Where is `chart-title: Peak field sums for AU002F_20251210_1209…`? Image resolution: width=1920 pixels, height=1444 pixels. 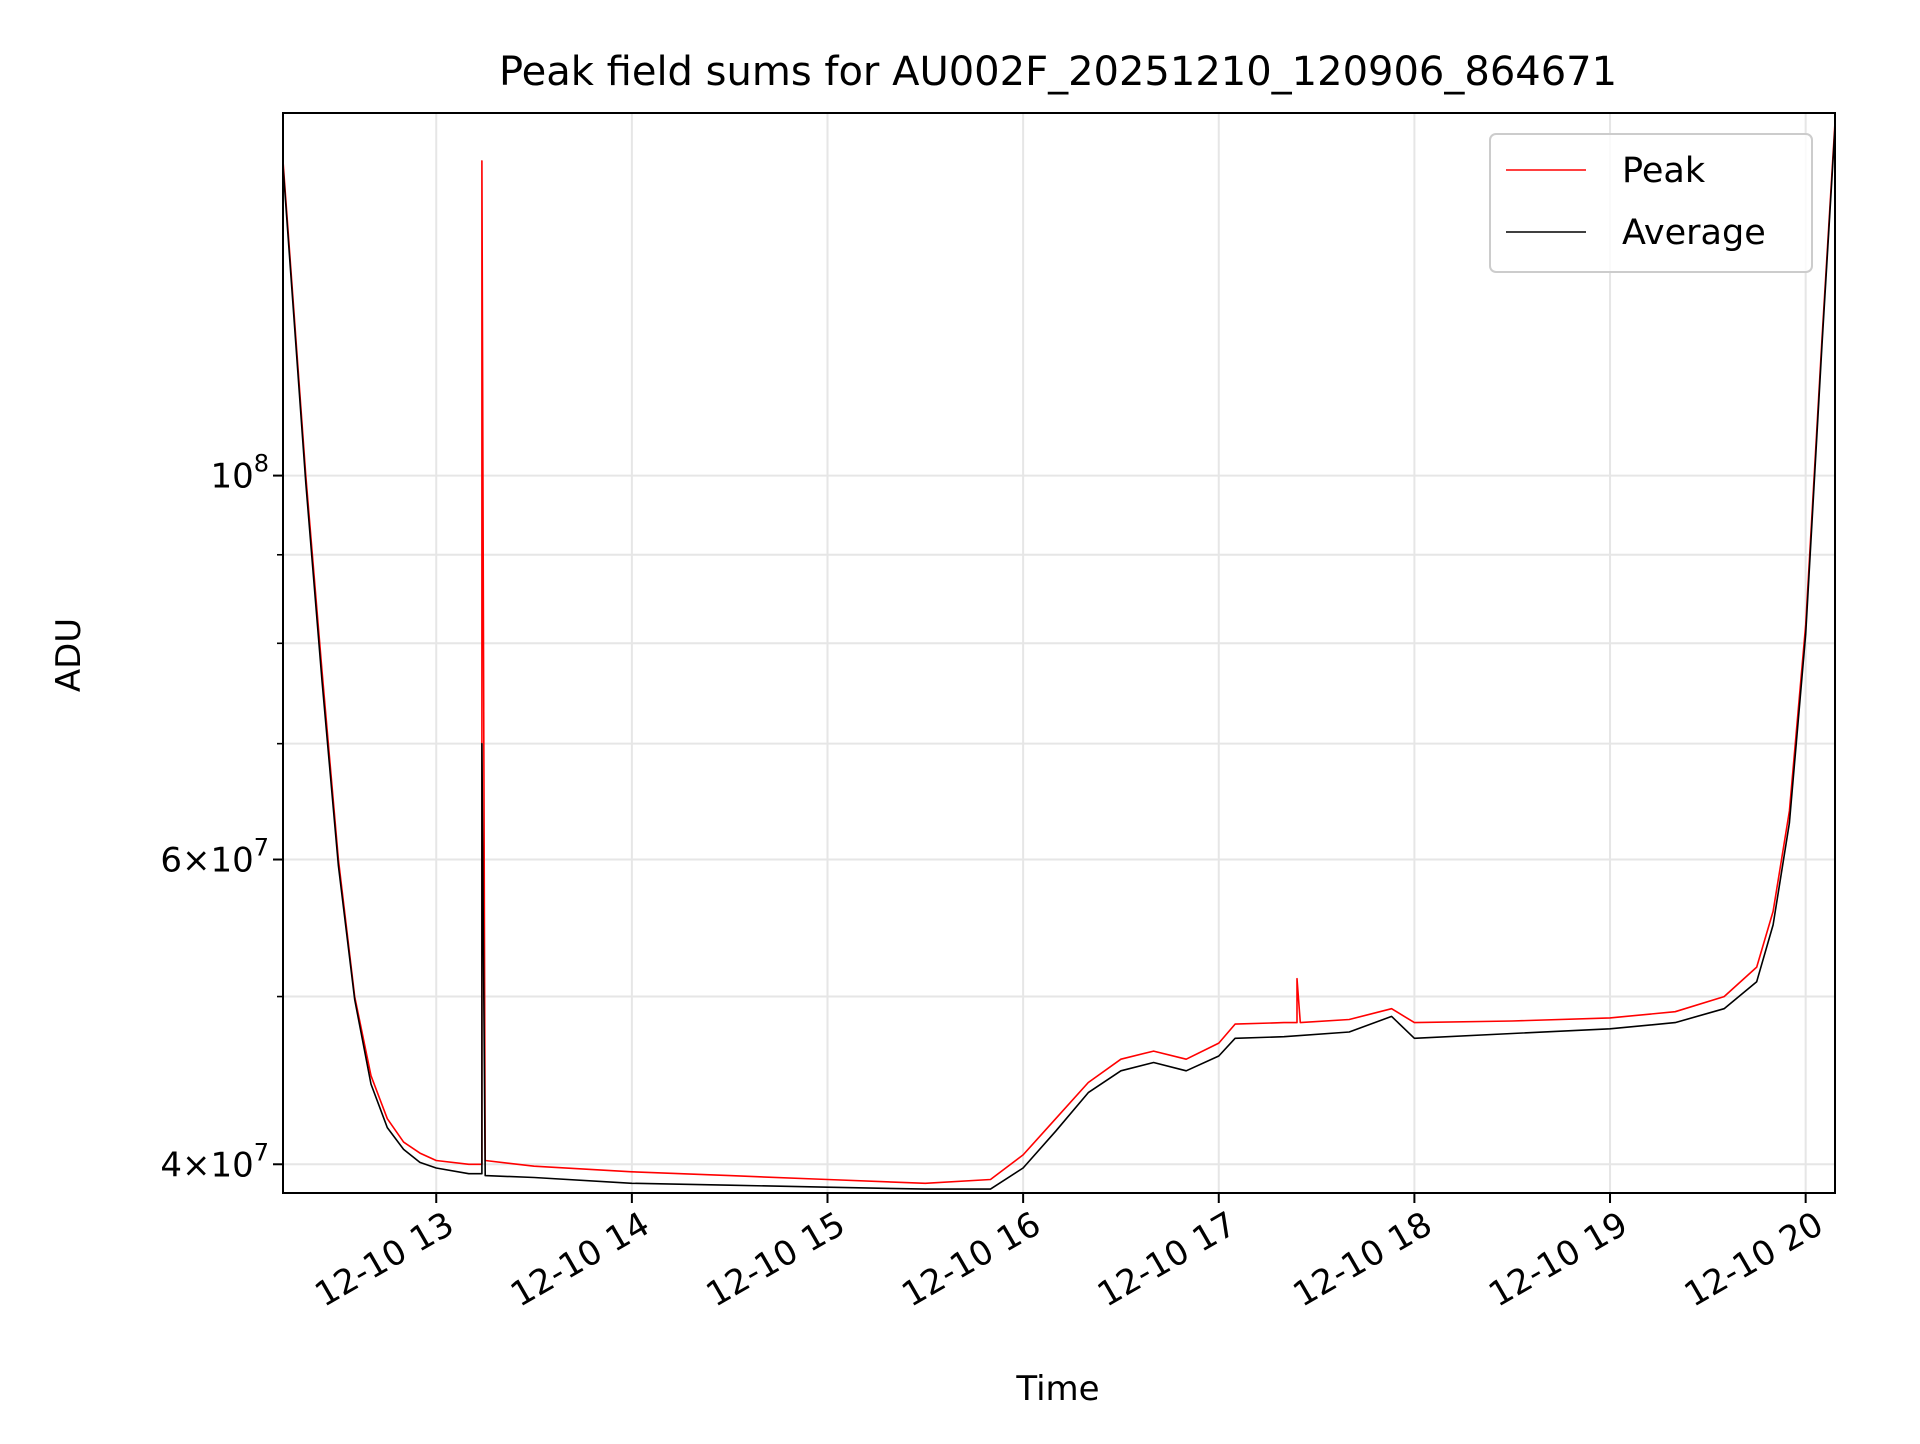 chart-title: Peak field sums for AU002F_20251210_1209… is located at coordinates (1058, 72).